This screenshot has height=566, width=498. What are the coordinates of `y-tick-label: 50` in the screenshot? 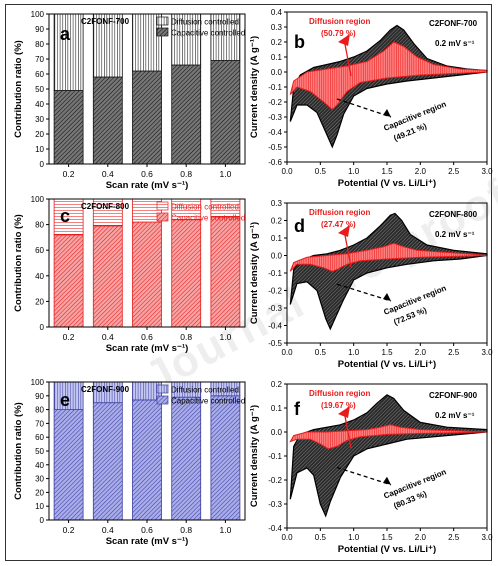 It's located at (39, 451).